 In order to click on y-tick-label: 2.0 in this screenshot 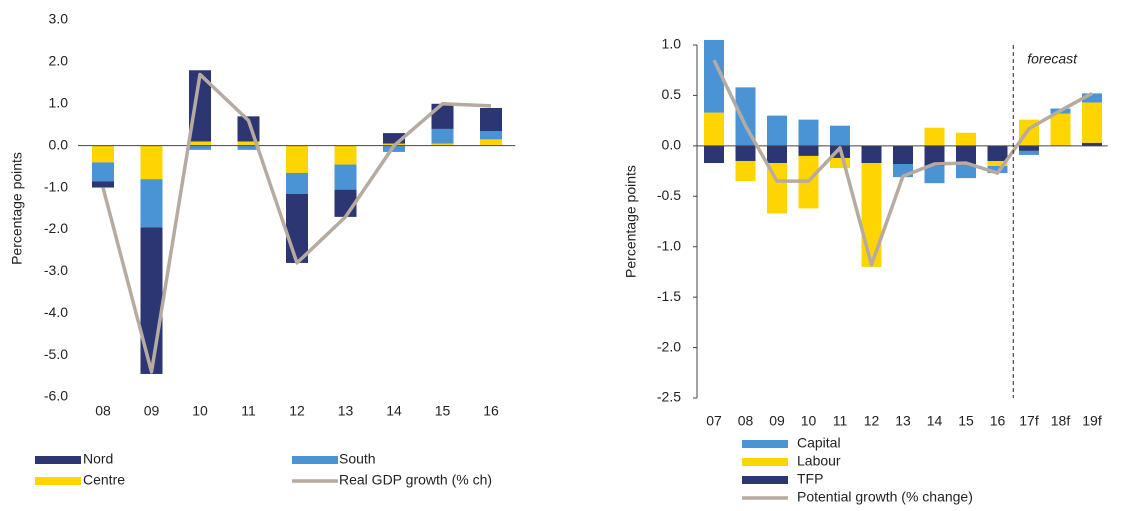, I will do `click(59, 61)`.